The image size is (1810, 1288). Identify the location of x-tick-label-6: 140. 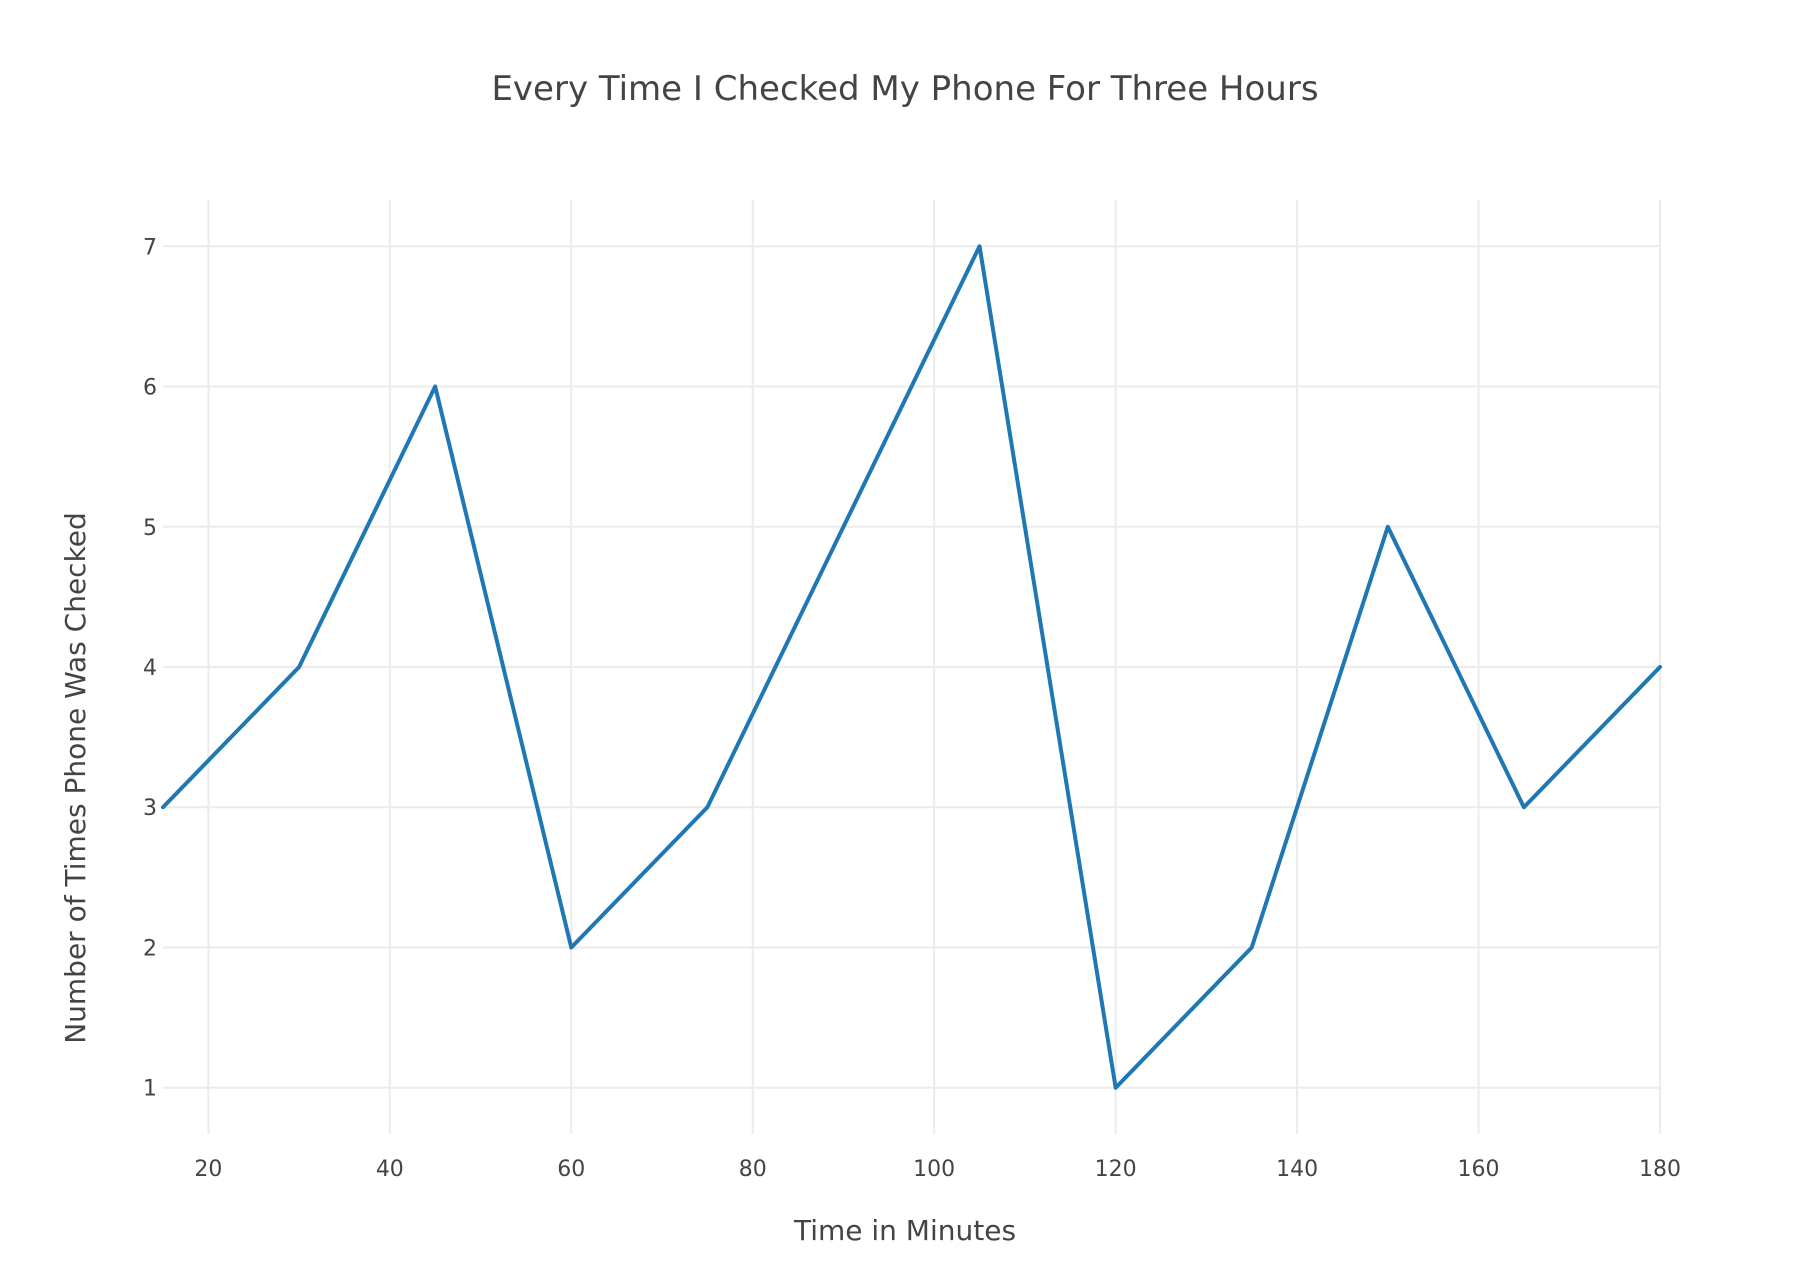
(1297, 1169).